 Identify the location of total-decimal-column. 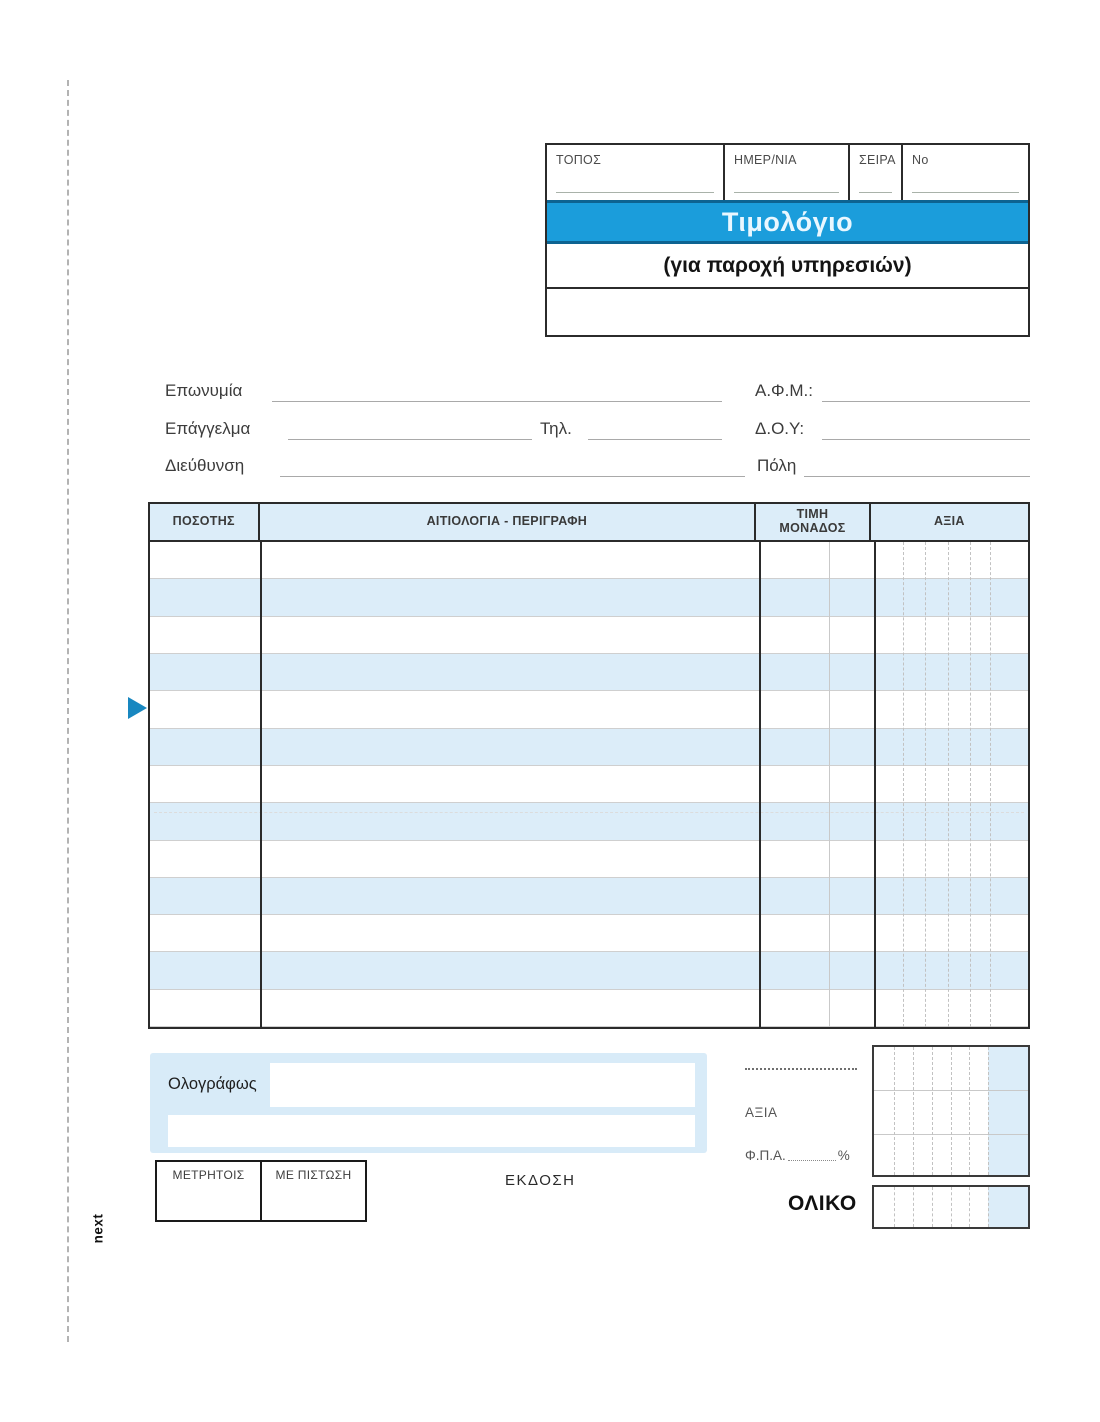
(1008, 1207).